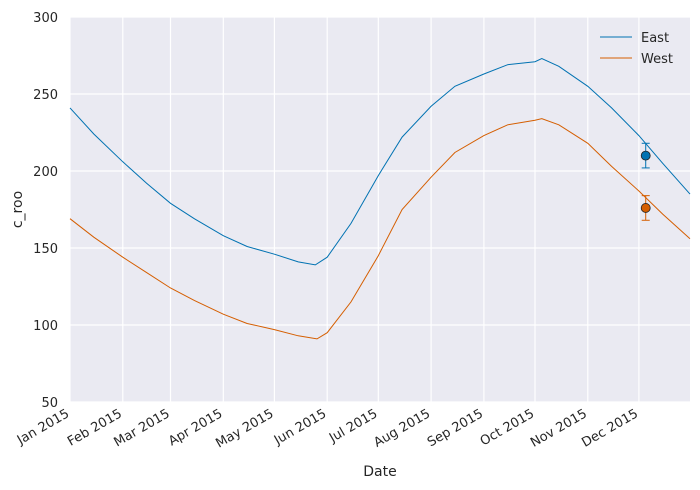  What do you see at coordinates (45, 18) in the screenshot?
I see `y-tick-label: 300` at bounding box center [45, 18].